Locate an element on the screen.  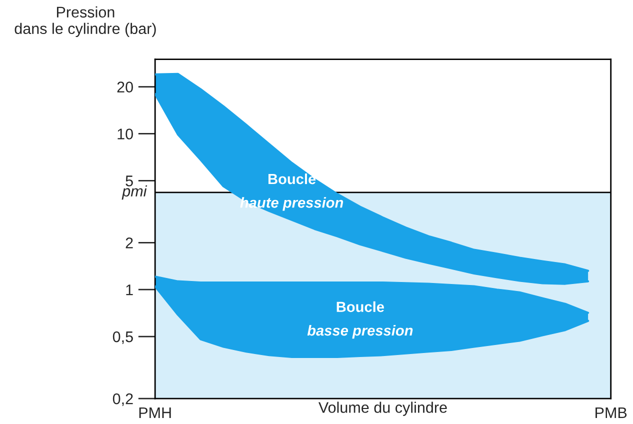
x-axis-title: Volume du cylindre is located at coordinates (382, 409).